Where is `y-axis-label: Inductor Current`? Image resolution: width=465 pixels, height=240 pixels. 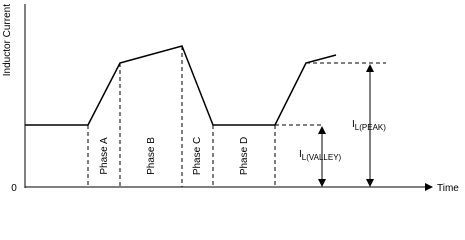 y-axis-label: Inductor Current is located at coordinates (7, 40).